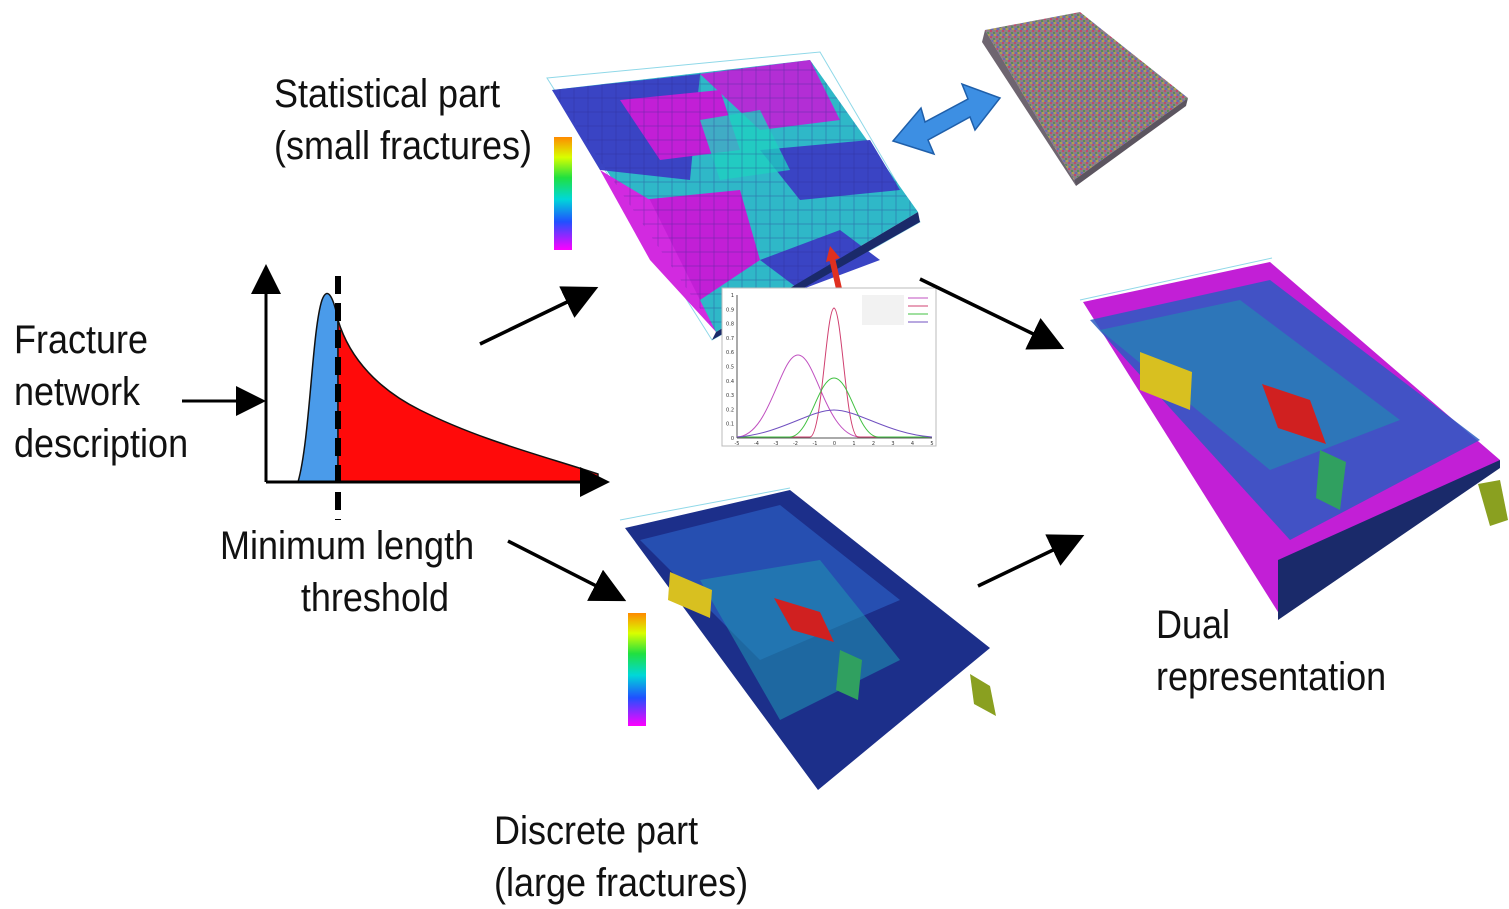 The image size is (1509, 909). I want to click on statistical-part-mesh, so click(733, 196).